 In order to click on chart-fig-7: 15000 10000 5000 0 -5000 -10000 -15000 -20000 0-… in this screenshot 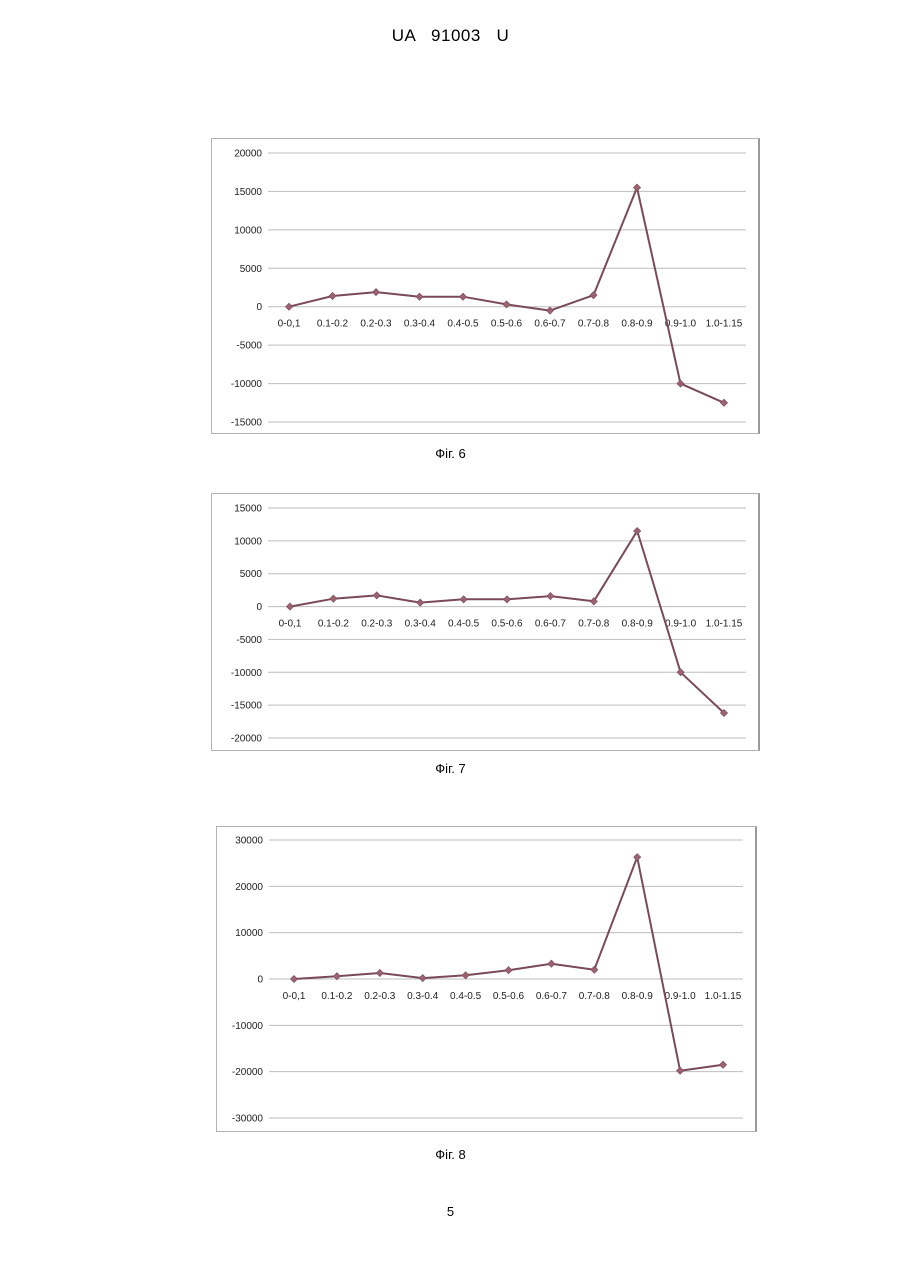, I will do `click(485, 622)`.